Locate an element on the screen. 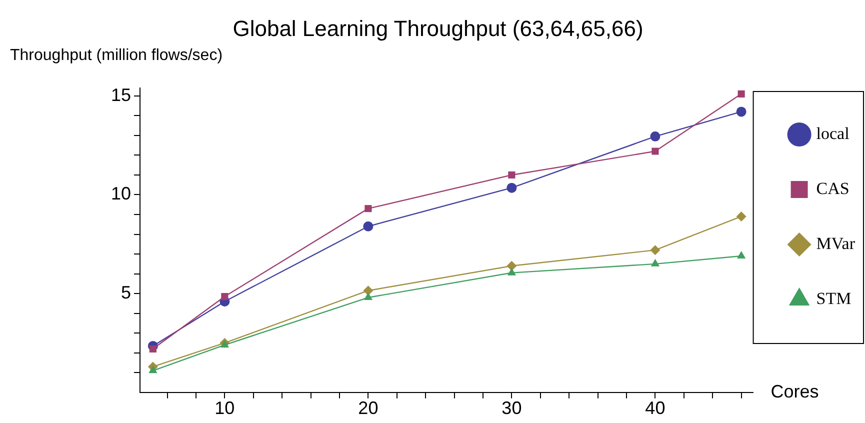 The image size is (865, 423). legend-label: MVar is located at coordinates (836, 243).